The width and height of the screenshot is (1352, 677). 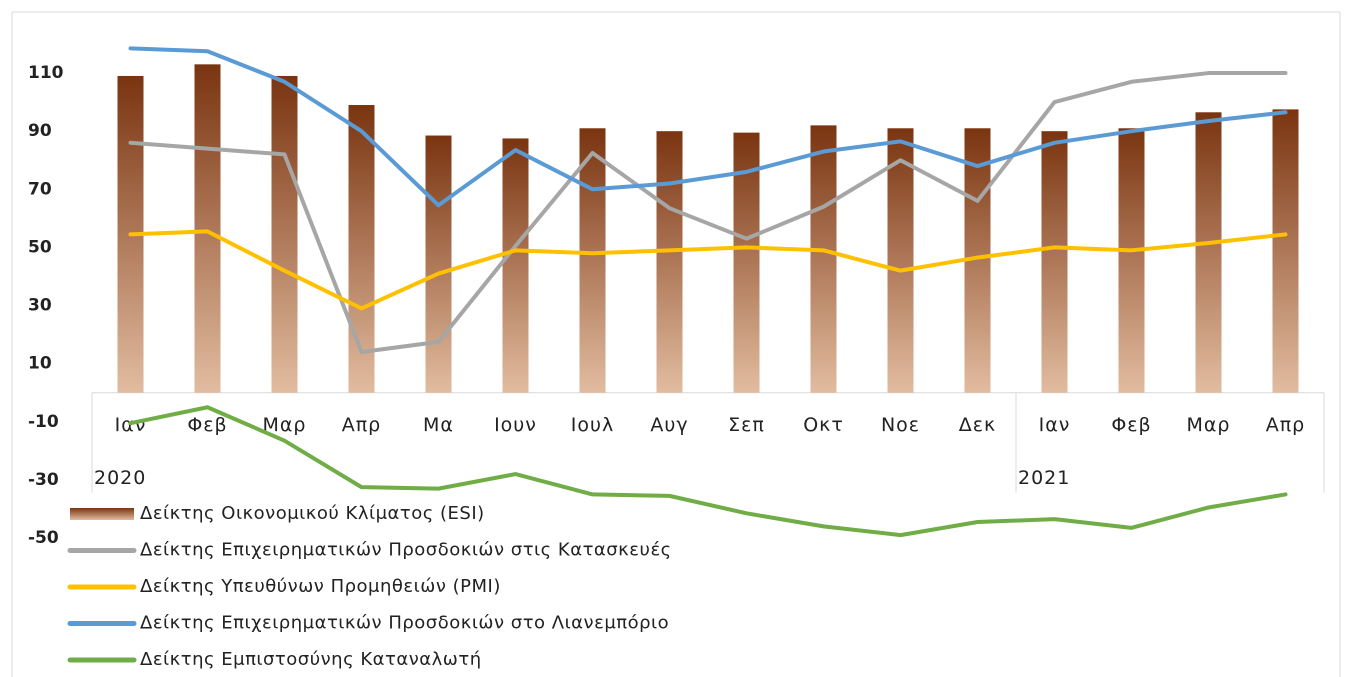 I want to click on x-tick-label: Νοε, so click(x=900, y=425).